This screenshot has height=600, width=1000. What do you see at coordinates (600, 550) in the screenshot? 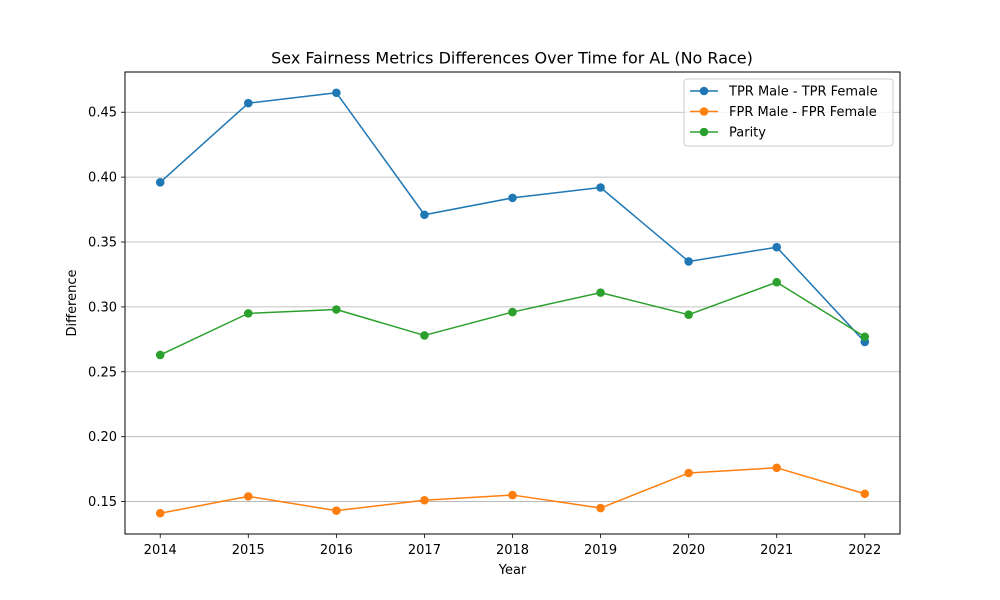
I see `x-tick-label: 2019` at bounding box center [600, 550].